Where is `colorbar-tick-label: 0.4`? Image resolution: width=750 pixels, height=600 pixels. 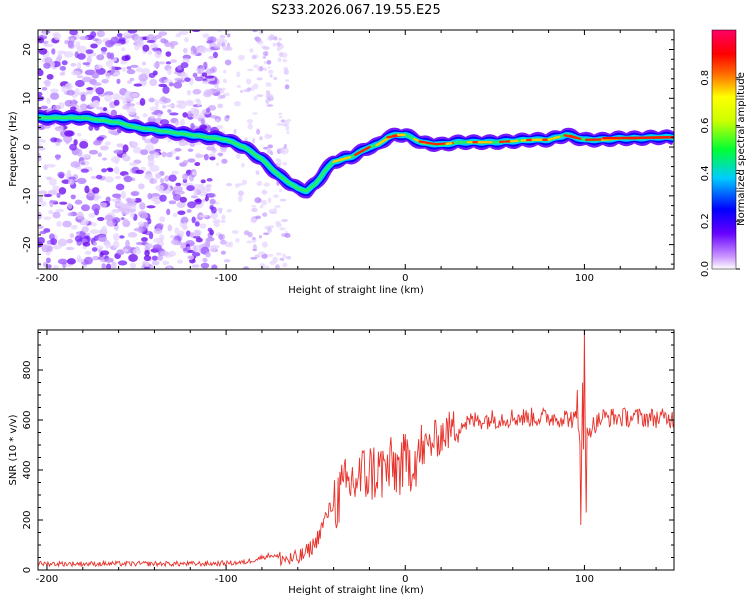 colorbar-tick-label: 0.4 is located at coordinates (705, 173).